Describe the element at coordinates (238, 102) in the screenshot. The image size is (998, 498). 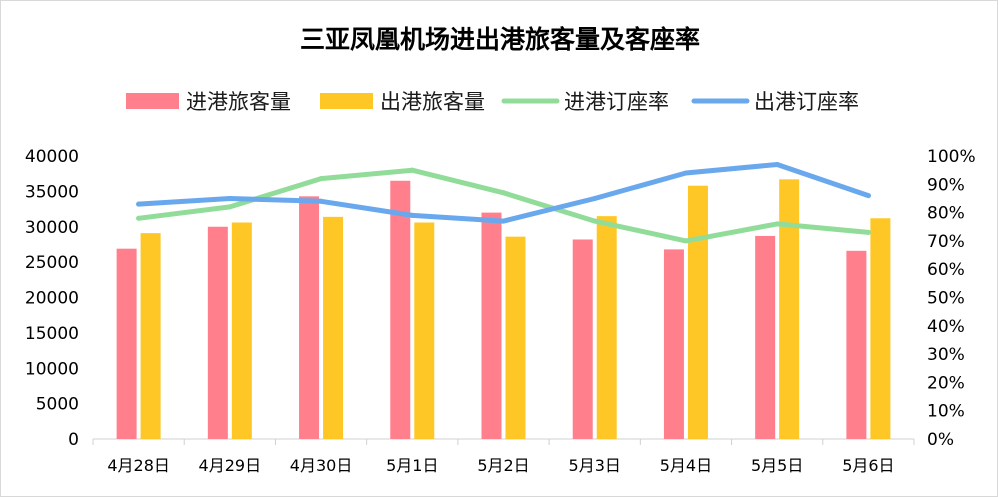
I see `legend-label: 进港旅客量` at that location.